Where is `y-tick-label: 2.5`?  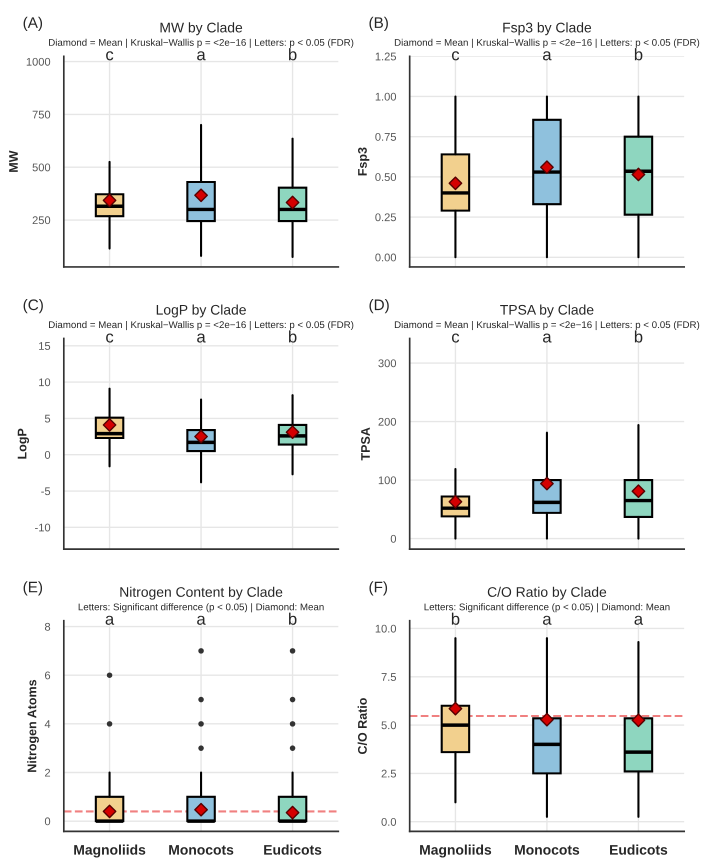
y-tick-label: 2.5 is located at coordinates (389, 774).